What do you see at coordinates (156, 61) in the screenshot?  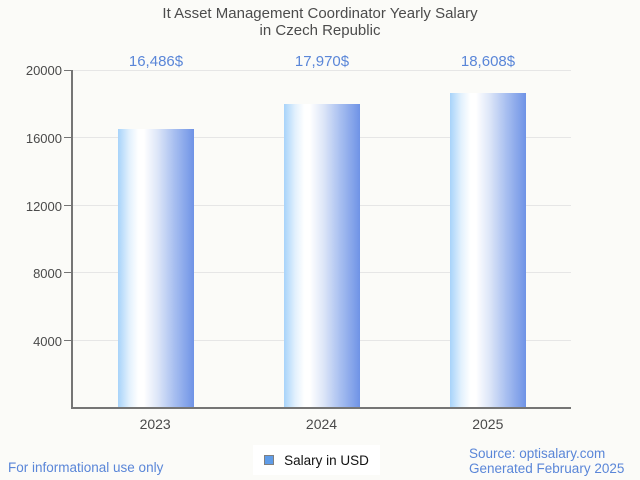 I see `bar-value-label: 16,486$` at bounding box center [156, 61].